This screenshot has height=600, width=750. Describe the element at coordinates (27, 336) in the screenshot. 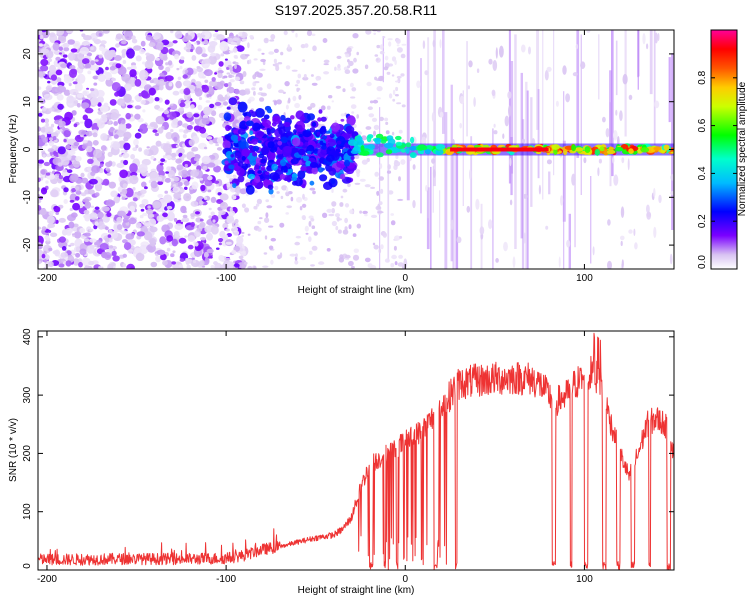

I see `y-tick-label: 400` at that location.